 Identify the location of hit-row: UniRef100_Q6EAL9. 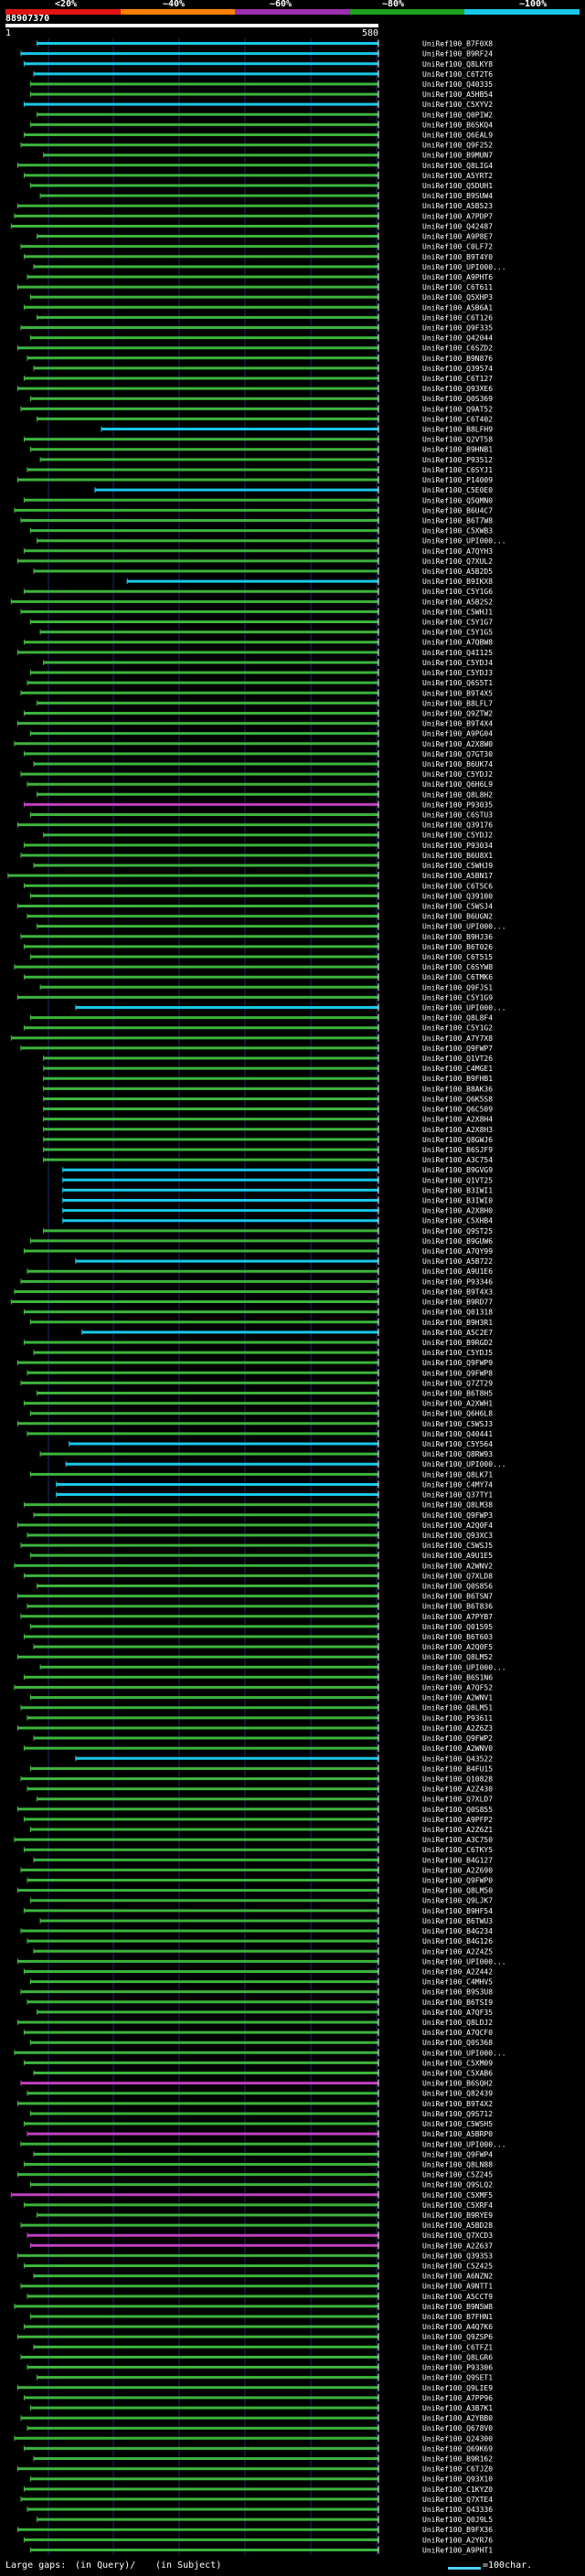
(258, 135).